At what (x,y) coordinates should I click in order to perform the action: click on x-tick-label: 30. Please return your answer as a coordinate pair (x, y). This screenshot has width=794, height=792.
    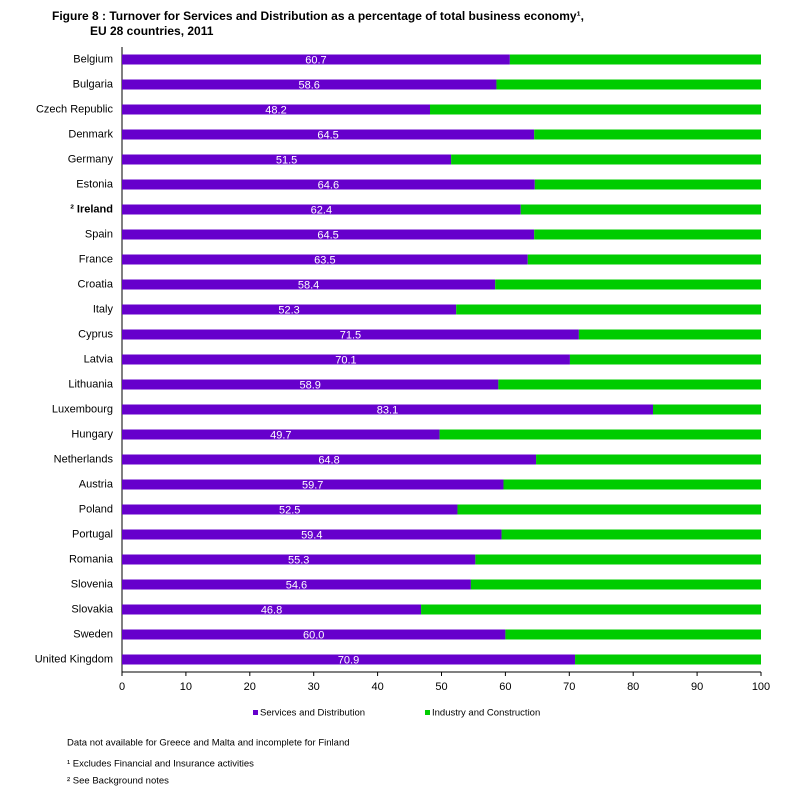
    Looking at the image, I should click on (314, 687).